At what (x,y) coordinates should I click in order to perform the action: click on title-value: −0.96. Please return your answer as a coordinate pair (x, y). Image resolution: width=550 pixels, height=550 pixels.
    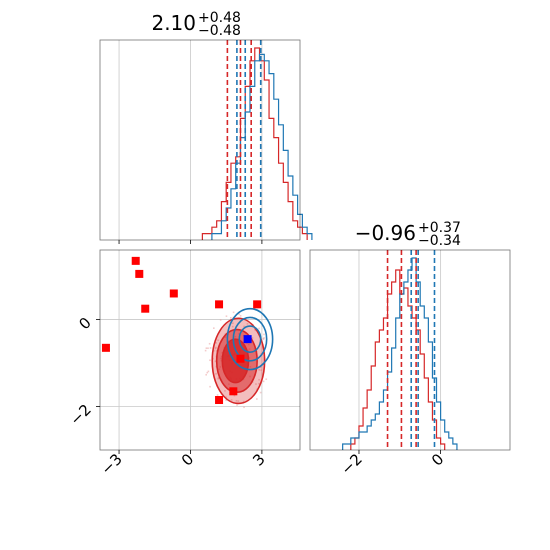
    Looking at the image, I should click on (385, 233).